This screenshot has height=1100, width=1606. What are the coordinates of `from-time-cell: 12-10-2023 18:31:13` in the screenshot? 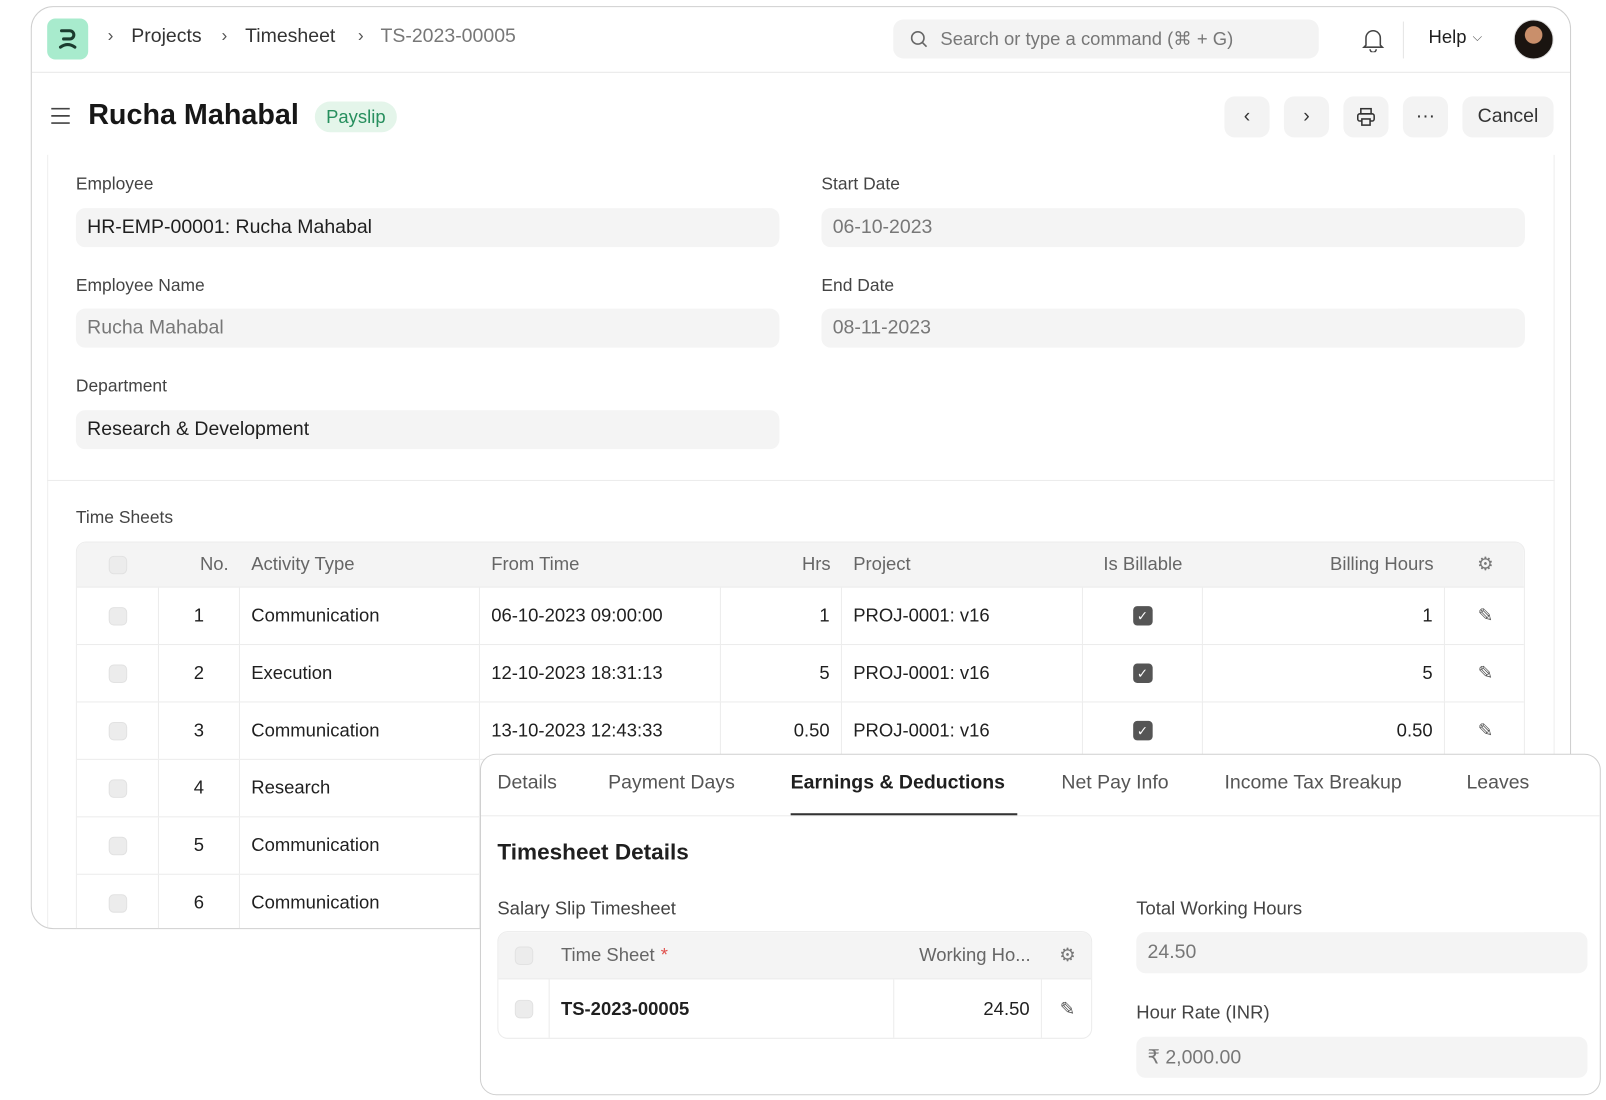 It's located at (600, 673).